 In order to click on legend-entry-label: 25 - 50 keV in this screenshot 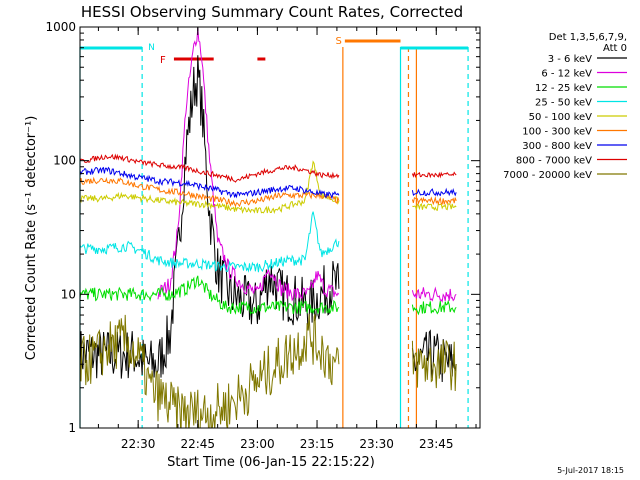, I will do `click(563, 103)`.